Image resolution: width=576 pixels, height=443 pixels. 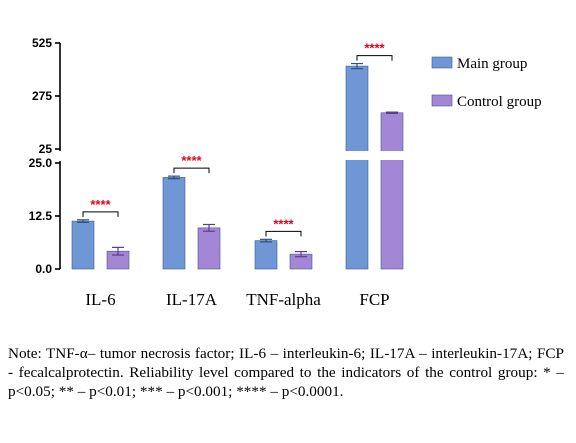 I want to click on significance-stars-0: ****, so click(x=100, y=204).